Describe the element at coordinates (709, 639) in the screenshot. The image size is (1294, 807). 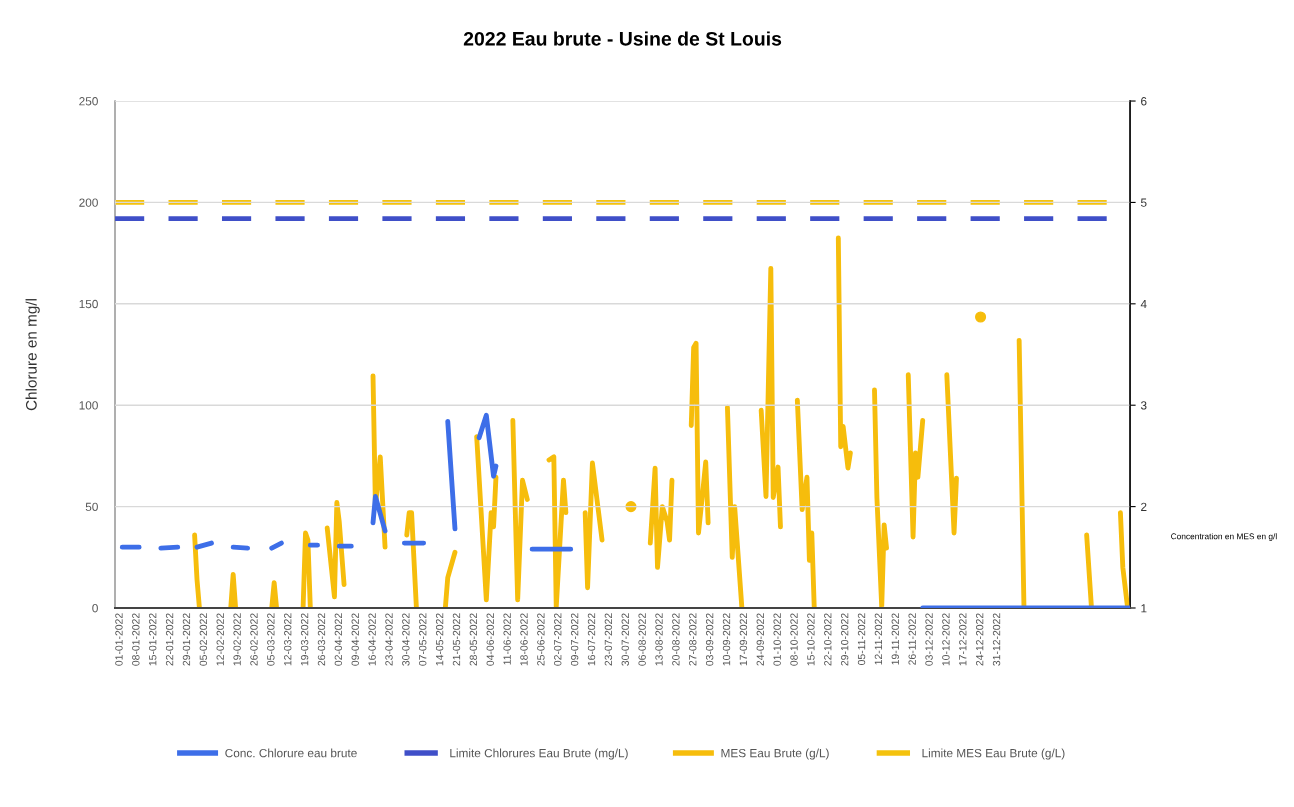
I see `x-tick-label: 03-09-2022` at that location.